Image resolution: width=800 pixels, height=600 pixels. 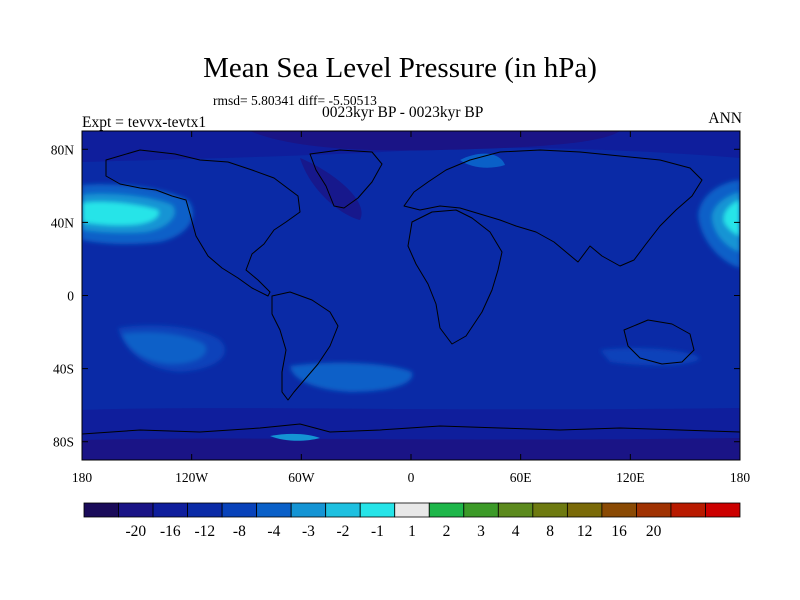 I want to click on colorbar-label: 8, so click(x=550, y=531).